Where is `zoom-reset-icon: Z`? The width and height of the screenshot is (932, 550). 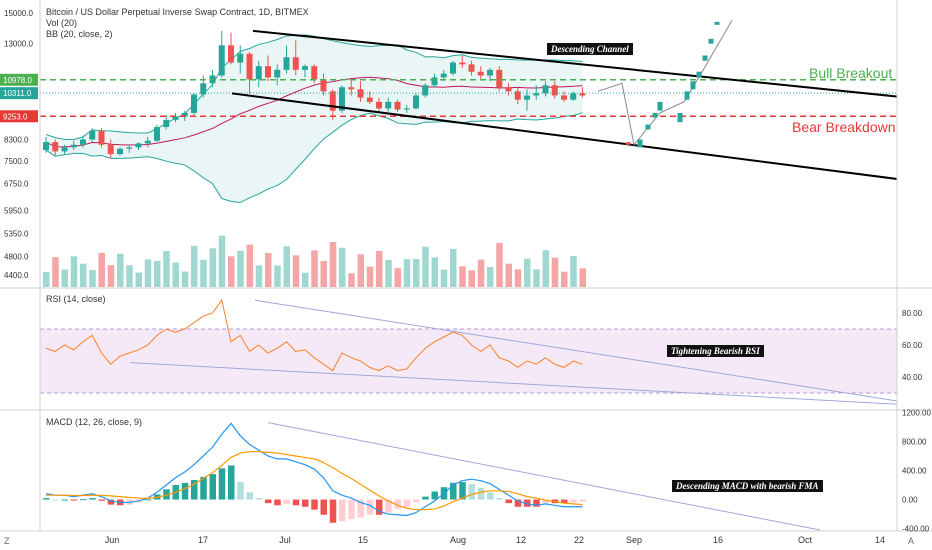 zoom-reset-icon: Z is located at coordinates (7, 541).